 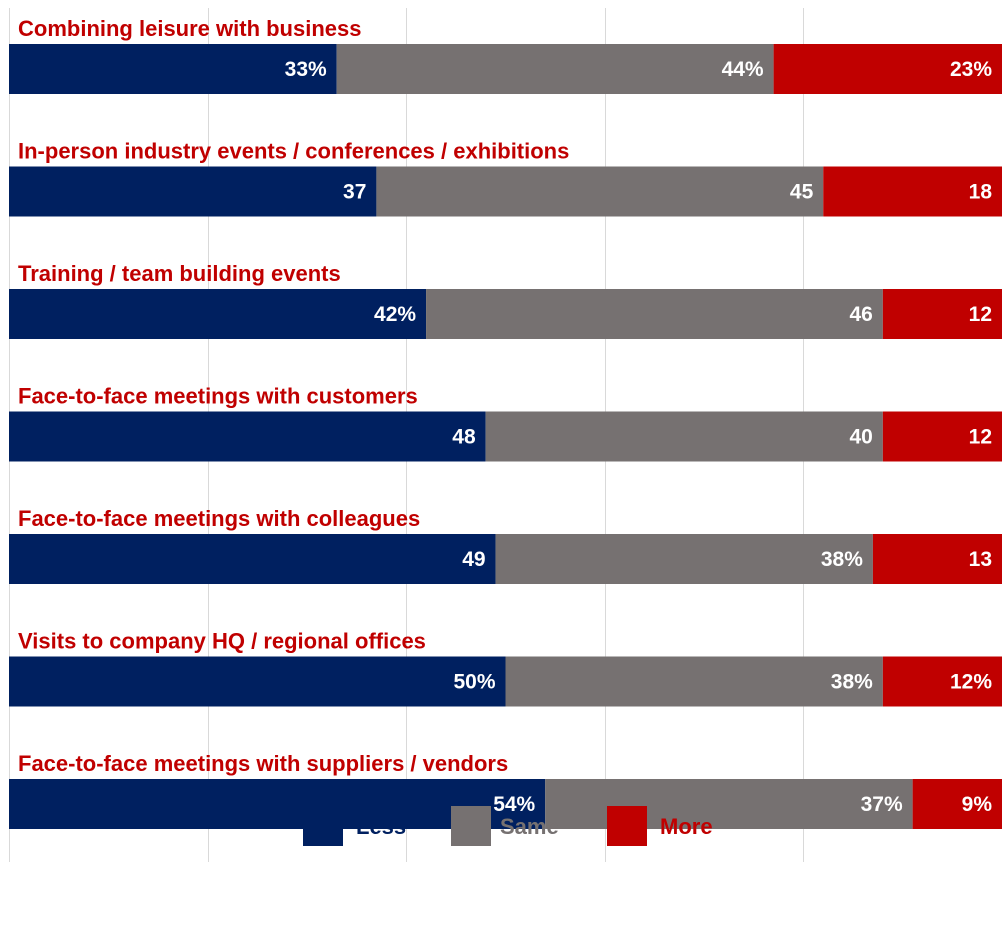 What do you see at coordinates (860, 437) in the screenshot?
I see `data-label-same: 40` at bounding box center [860, 437].